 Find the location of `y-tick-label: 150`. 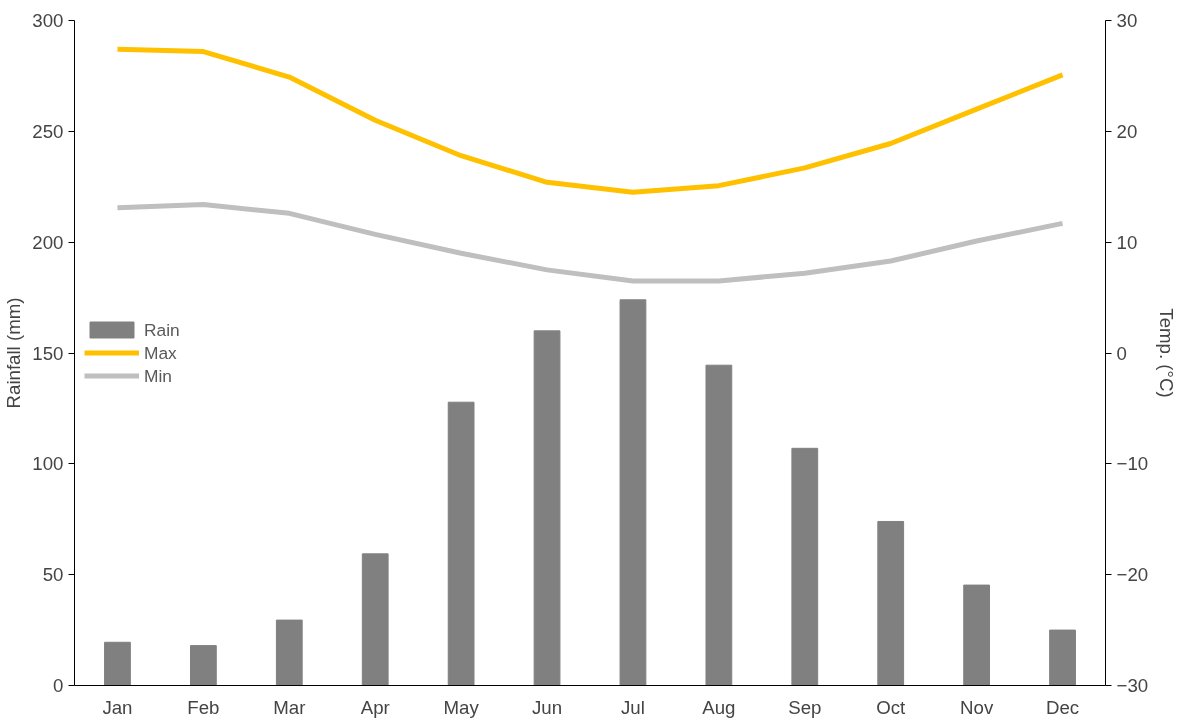

y-tick-label: 150 is located at coordinates (48, 353).